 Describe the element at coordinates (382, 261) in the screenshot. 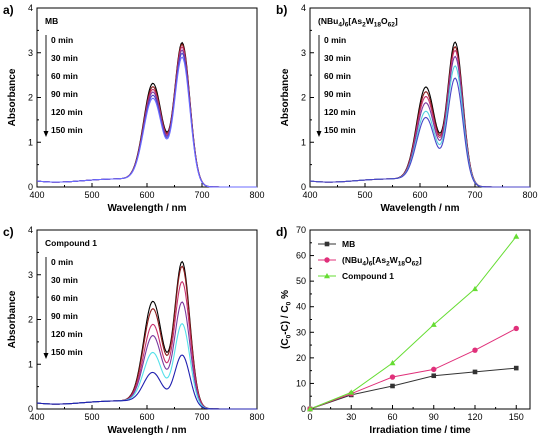

I see `legend-entry: (NBu4)6[As2W18O62]` at that location.